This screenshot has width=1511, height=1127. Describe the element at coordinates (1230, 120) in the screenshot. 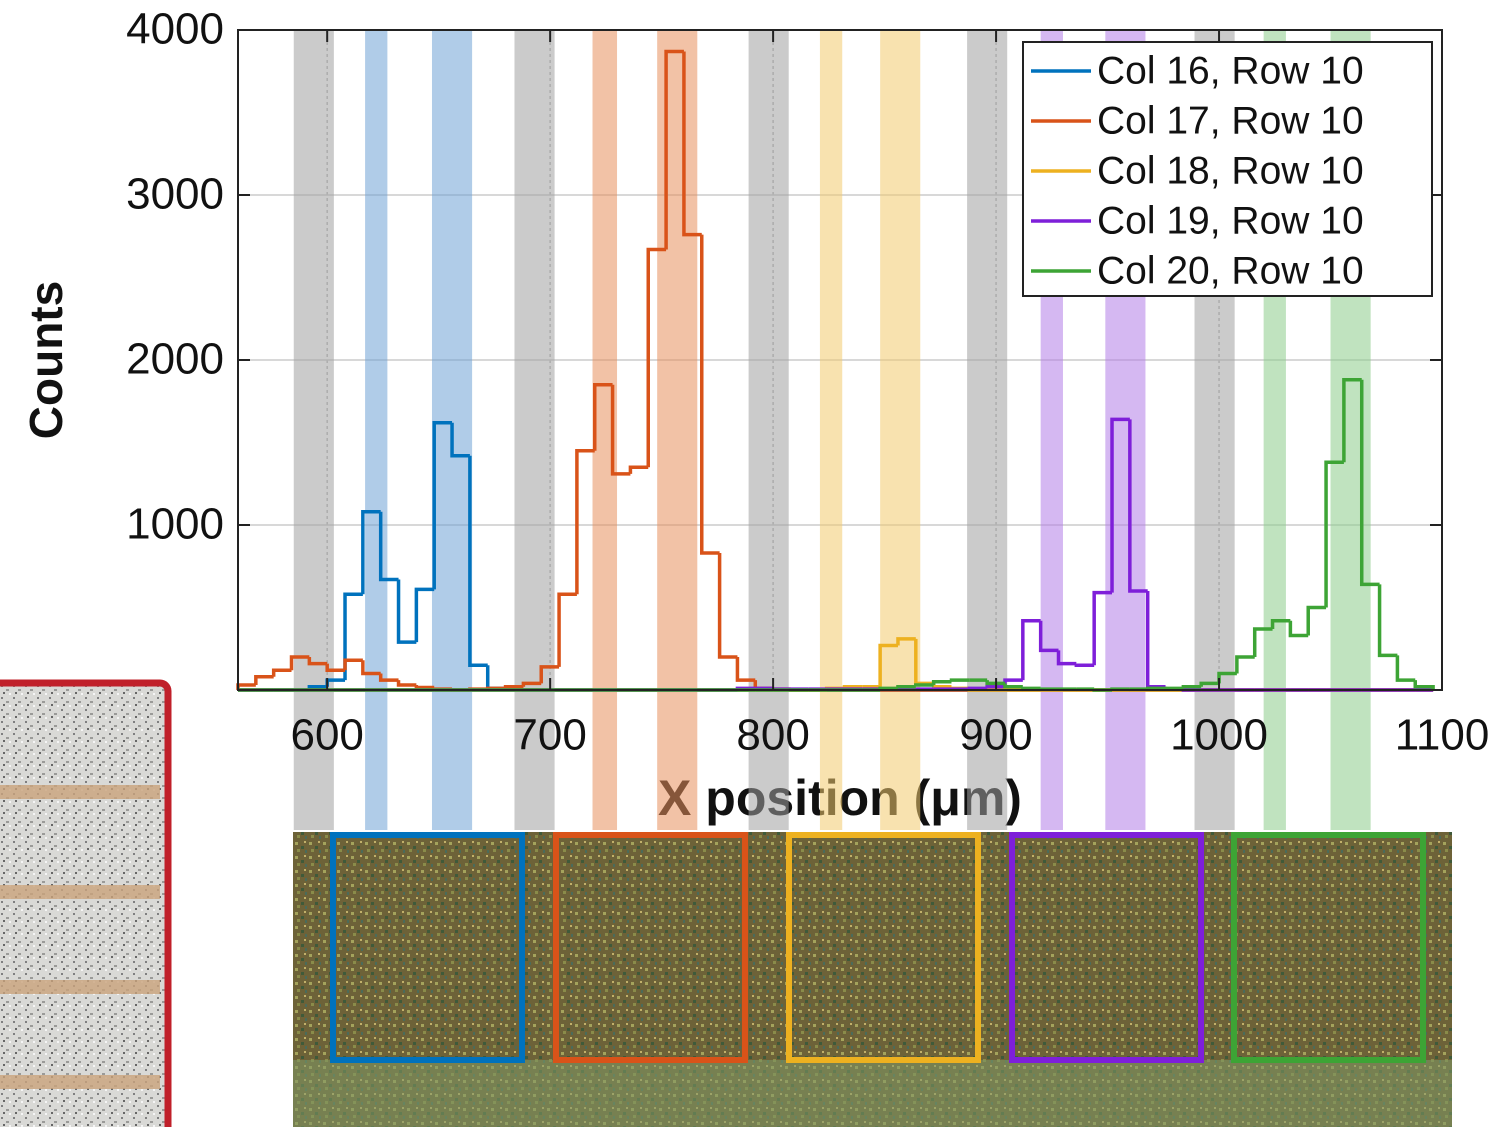

I see `legend-label: Col 17, Row 10` at that location.